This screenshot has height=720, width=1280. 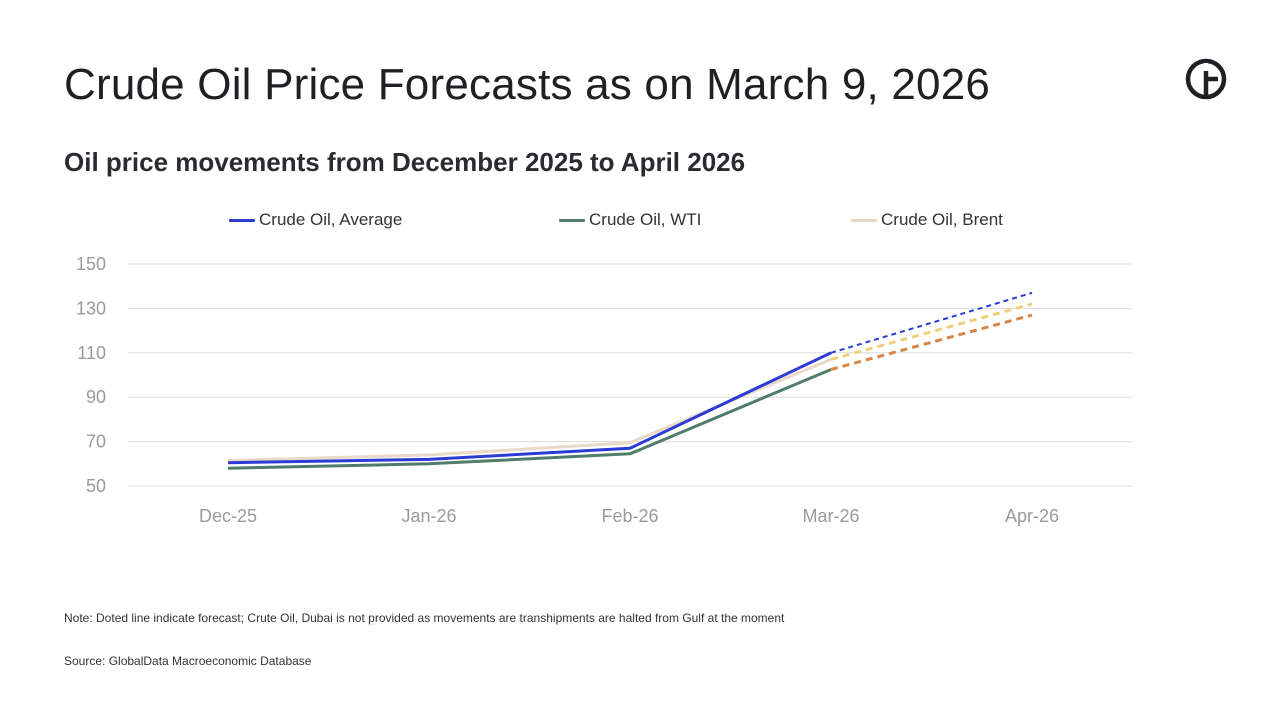 What do you see at coordinates (529, 419) in the screenshot?
I see `series-line-wti` at bounding box center [529, 419].